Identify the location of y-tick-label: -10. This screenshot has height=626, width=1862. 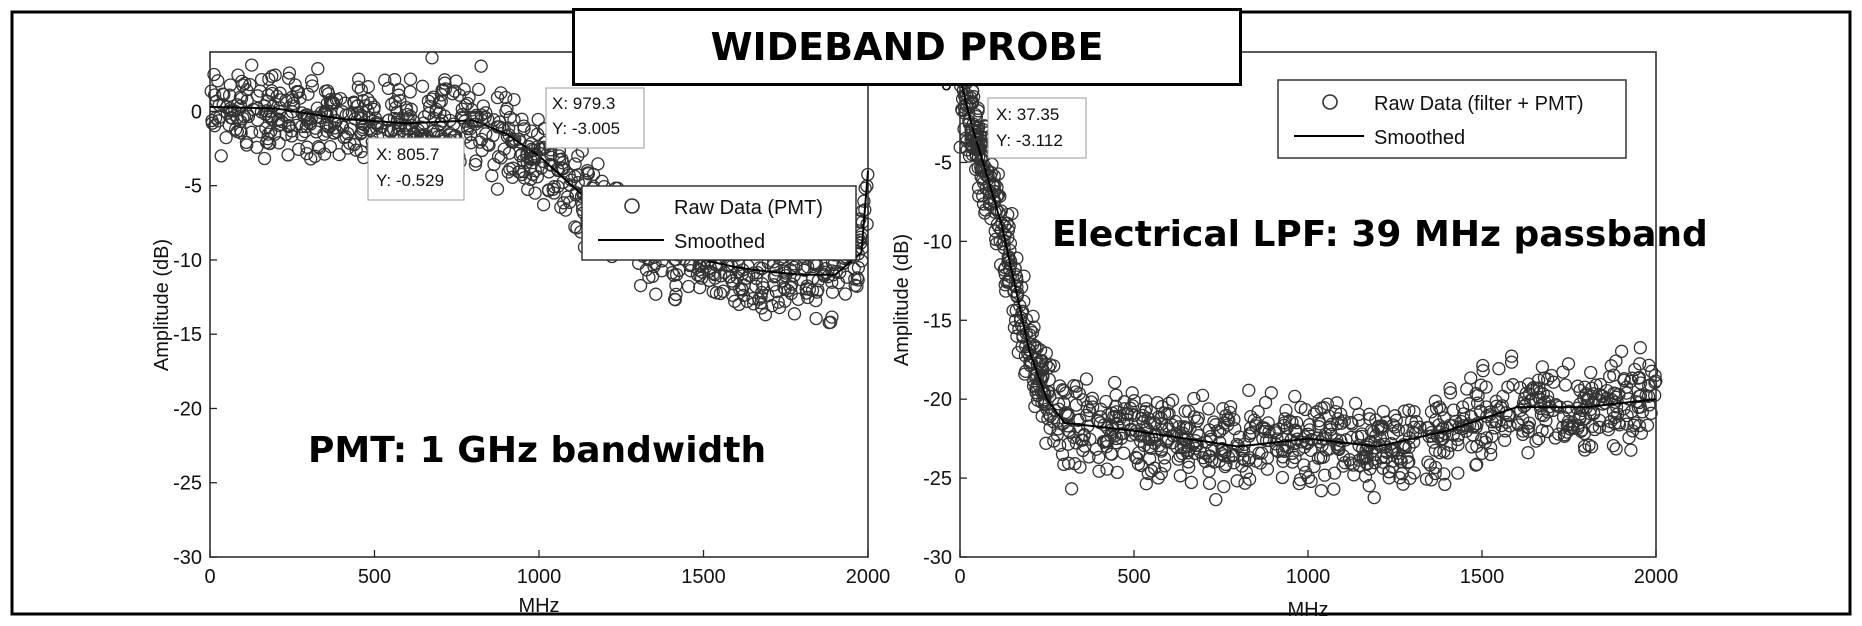
(937, 242).